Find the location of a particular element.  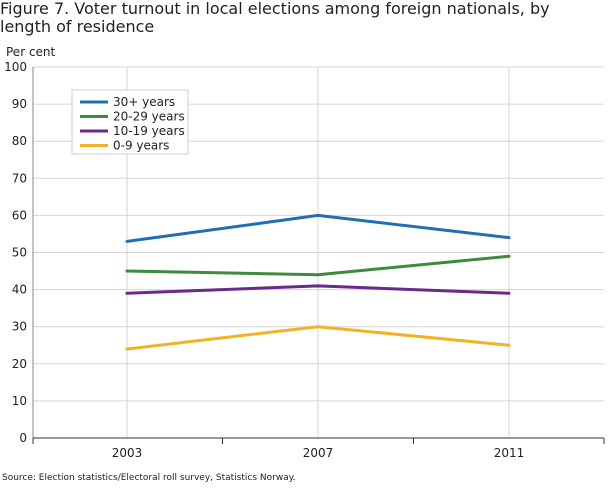

y-tick-label-20: 20 is located at coordinates (19, 364).